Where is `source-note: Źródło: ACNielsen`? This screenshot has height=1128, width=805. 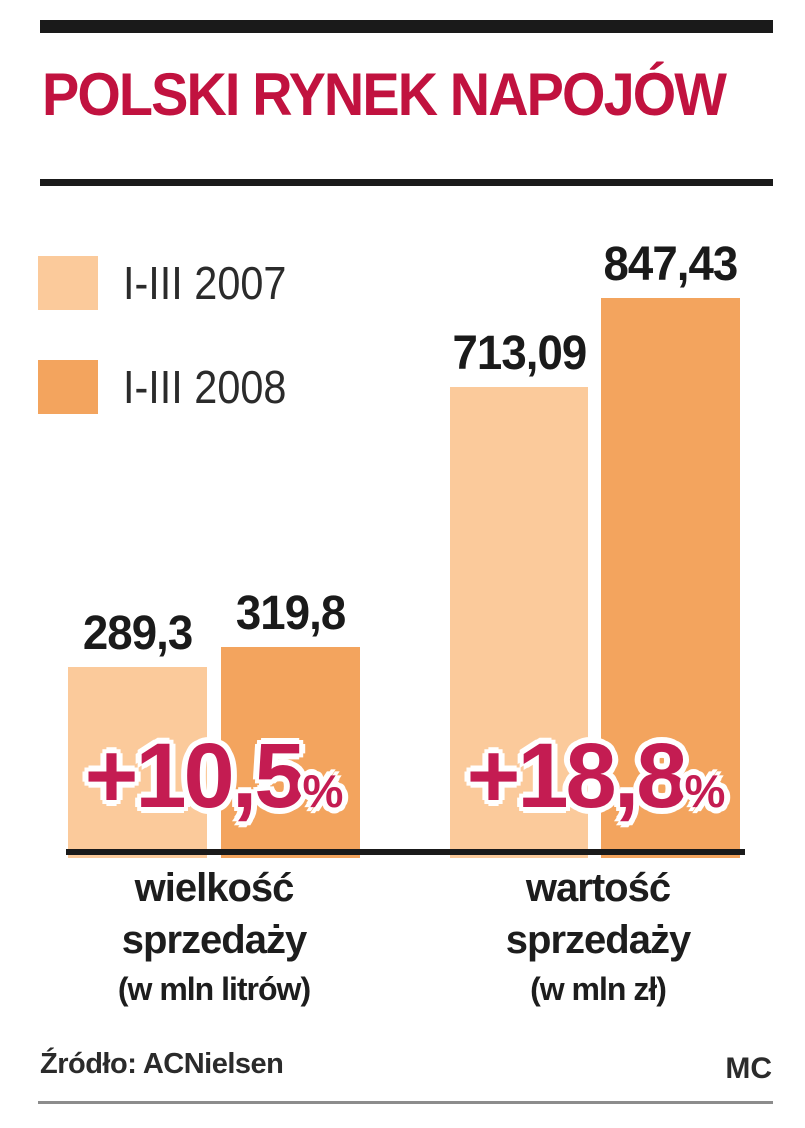
source-note: Źródło: ACNielsen is located at coordinates (162, 1064).